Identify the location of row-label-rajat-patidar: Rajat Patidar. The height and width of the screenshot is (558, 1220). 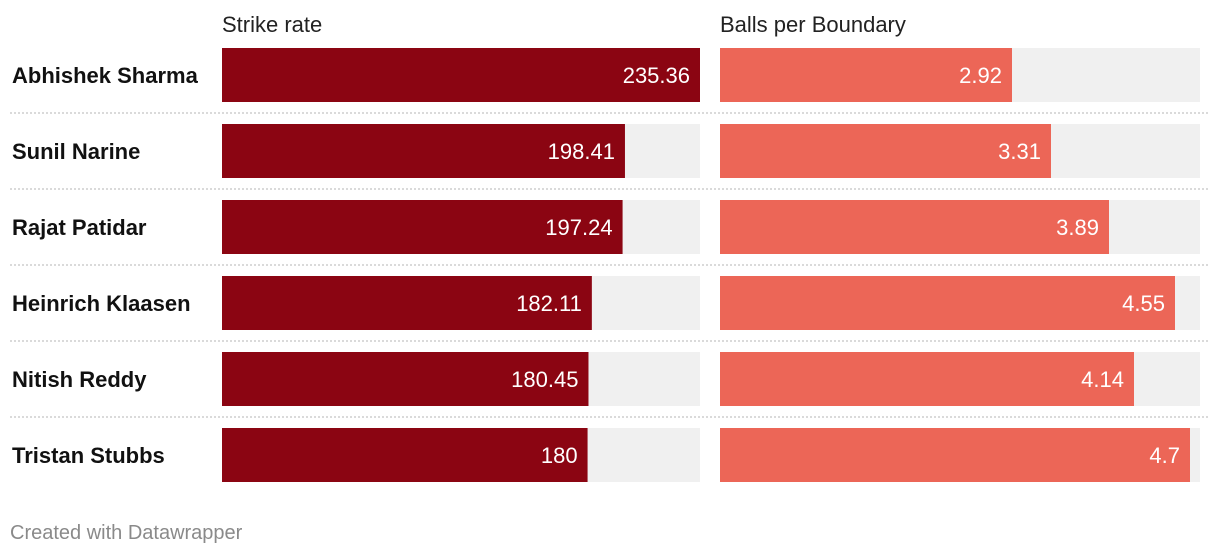
(79, 227).